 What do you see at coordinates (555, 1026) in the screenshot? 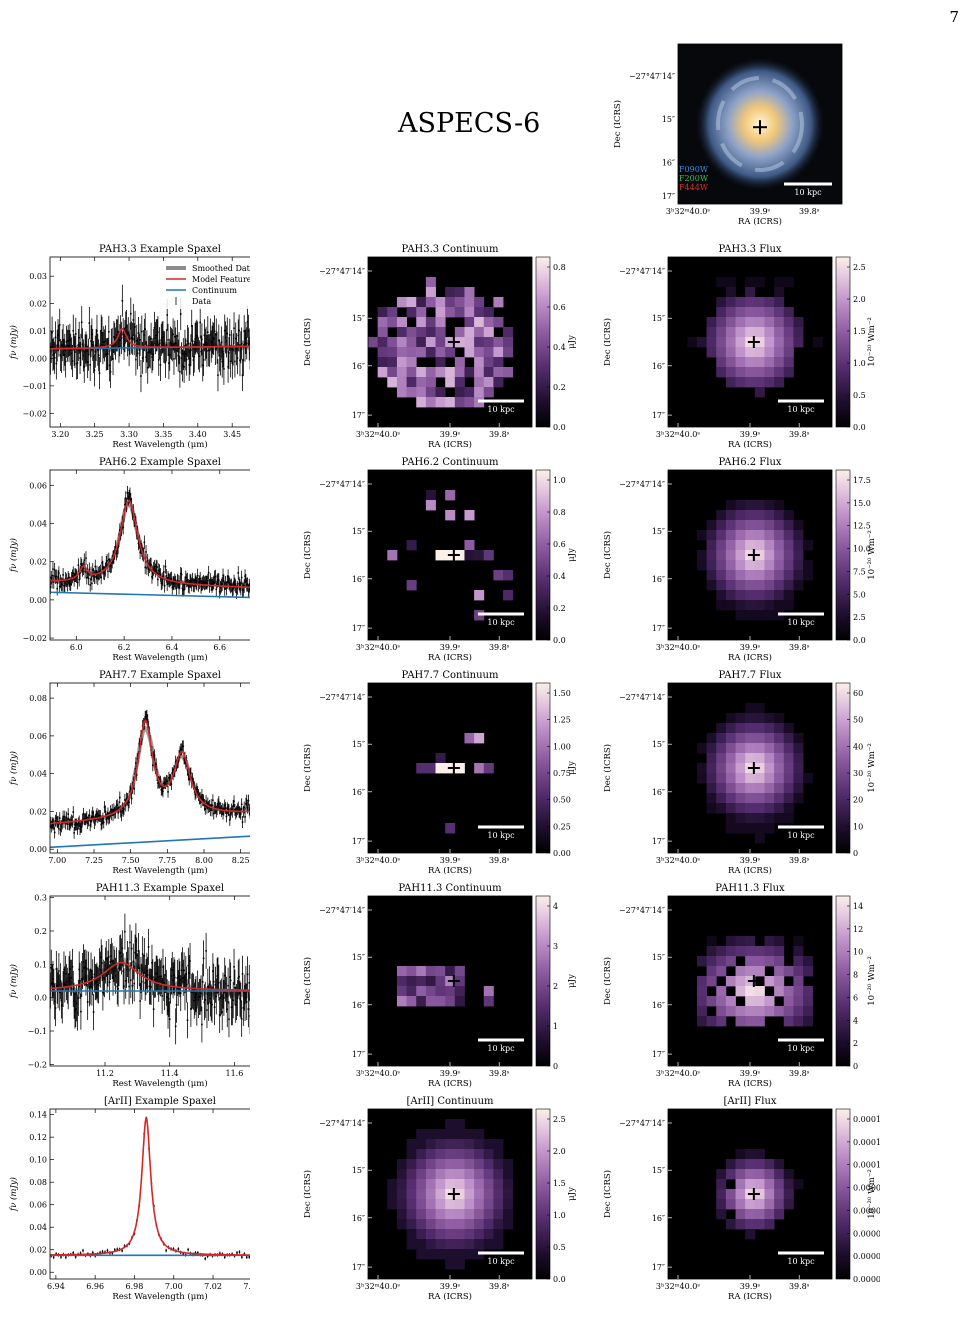
I see `colorbar-tick-label: 1` at bounding box center [555, 1026].